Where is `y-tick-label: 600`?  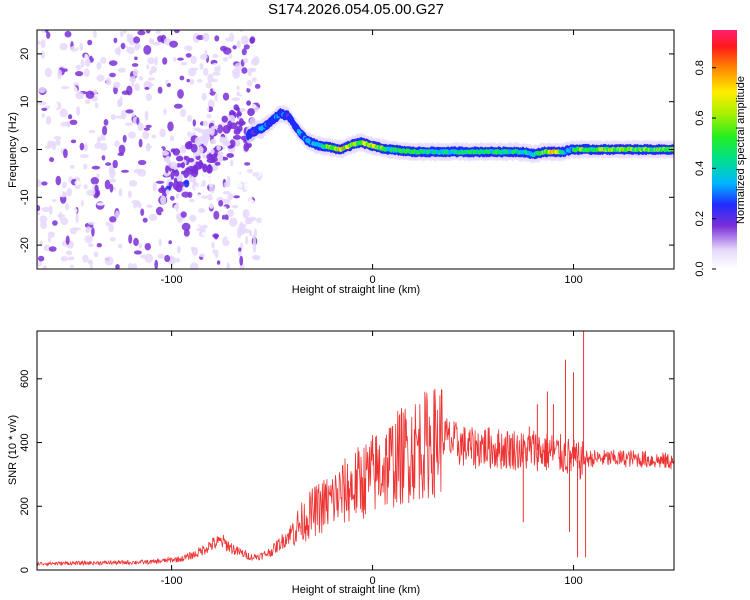
y-tick-label: 600 is located at coordinates (25, 379).